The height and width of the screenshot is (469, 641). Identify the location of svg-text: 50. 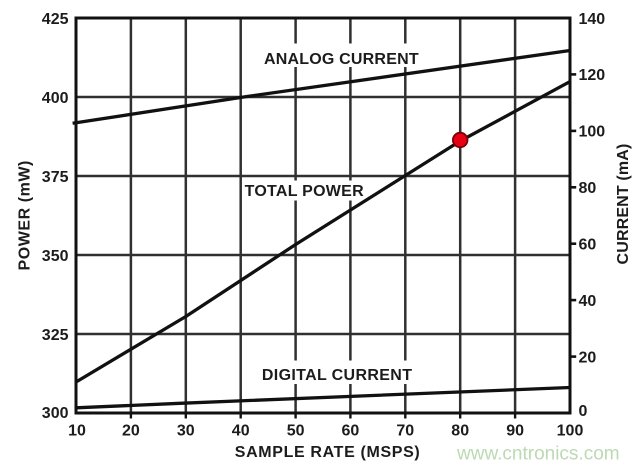
(296, 431).